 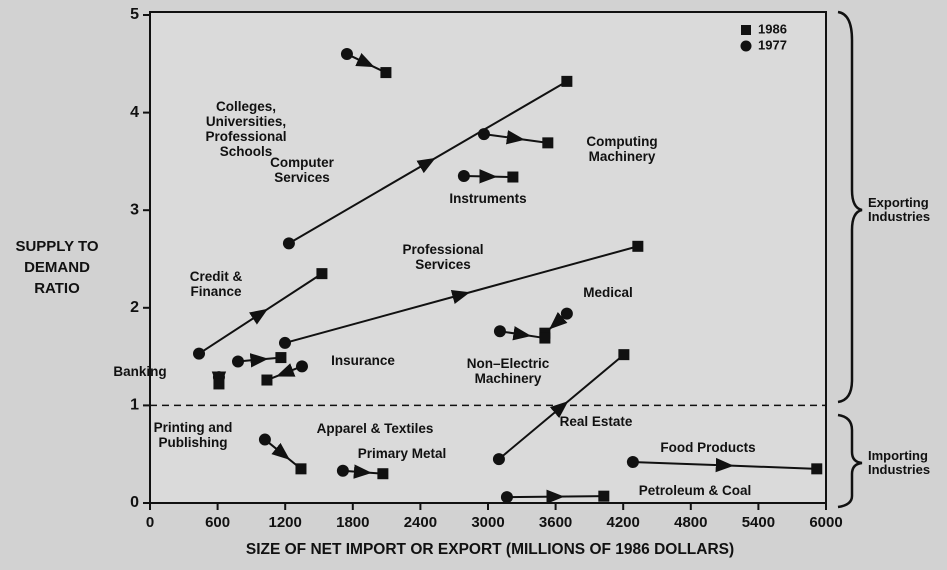 I want to click on x-tick-label: 3600, so click(x=555, y=522).